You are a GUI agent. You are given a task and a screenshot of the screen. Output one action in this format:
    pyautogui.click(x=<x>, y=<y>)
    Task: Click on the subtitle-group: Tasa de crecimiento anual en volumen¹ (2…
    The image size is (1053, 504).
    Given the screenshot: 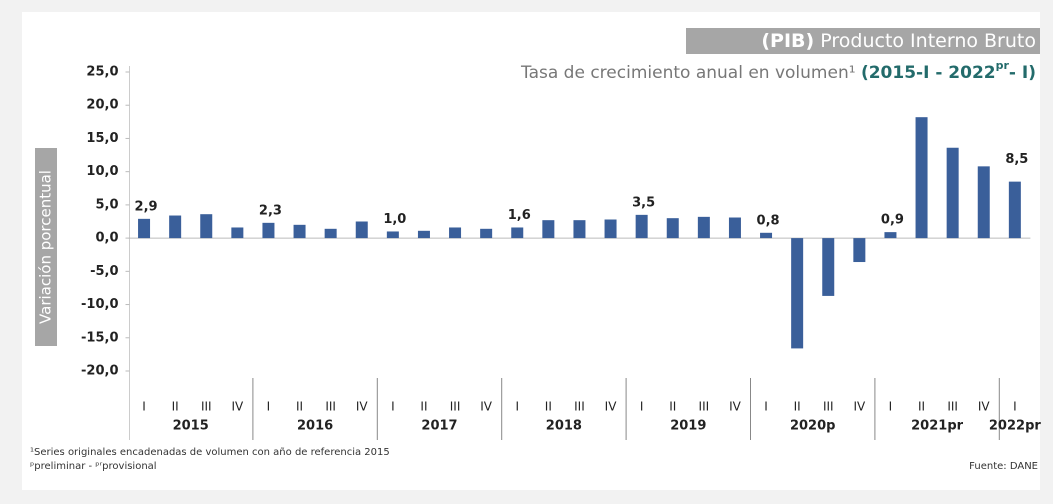 What is the action you would take?
    pyautogui.click(x=778, y=71)
    